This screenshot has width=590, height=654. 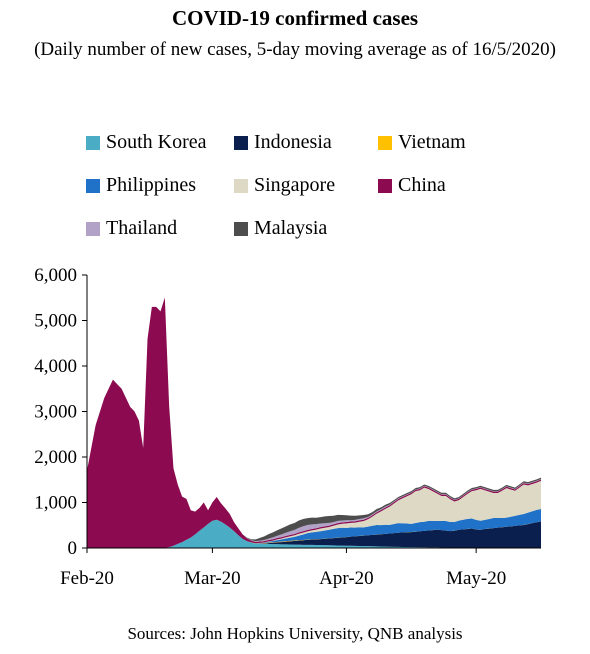 I want to click on x-tick-label: Feb-20, so click(x=87, y=578).